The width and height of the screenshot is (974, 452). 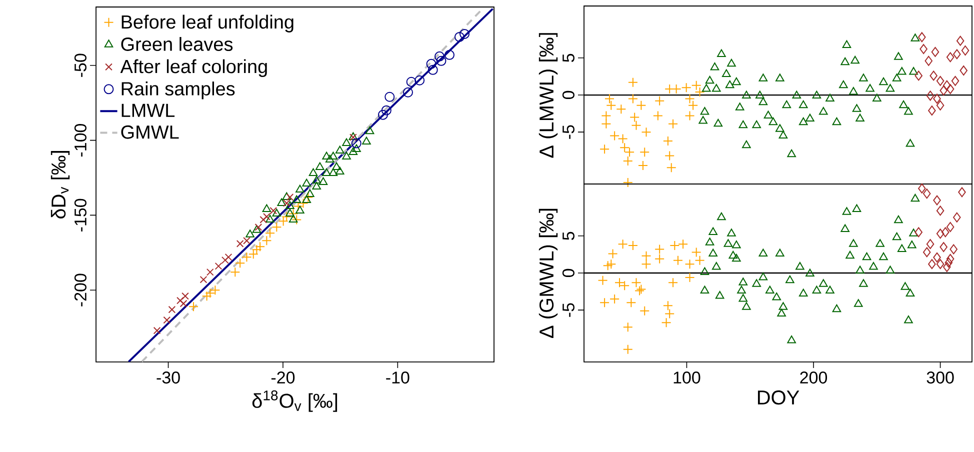 What do you see at coordinates (398, 378) in the screenshot?
I see `x-tick-label: -10` at bounding box center [398, 378].